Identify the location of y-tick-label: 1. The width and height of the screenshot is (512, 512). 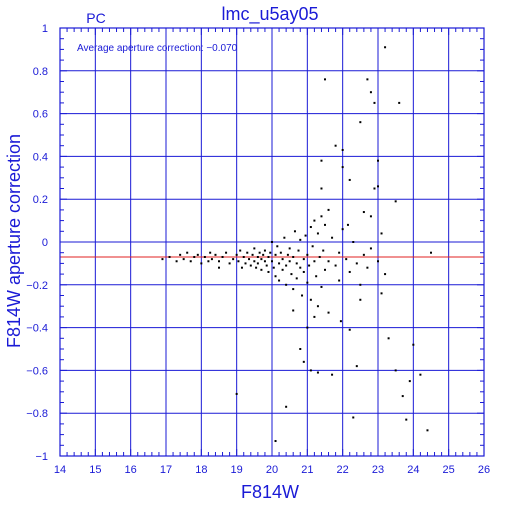
(45, 29).